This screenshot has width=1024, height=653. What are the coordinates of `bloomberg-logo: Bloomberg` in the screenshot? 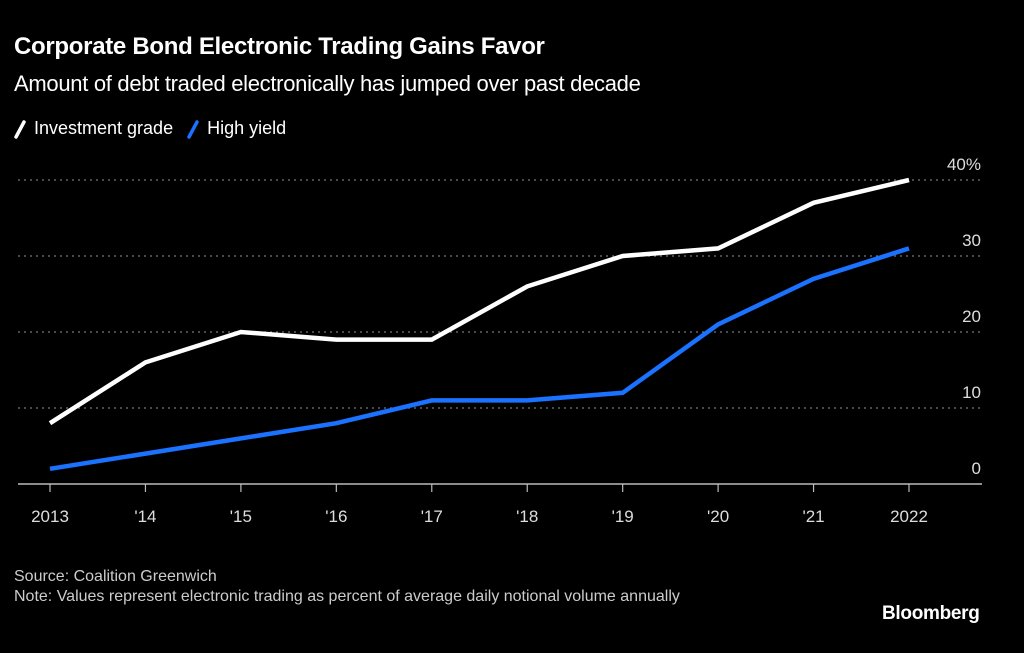 It's located at (931, 613).